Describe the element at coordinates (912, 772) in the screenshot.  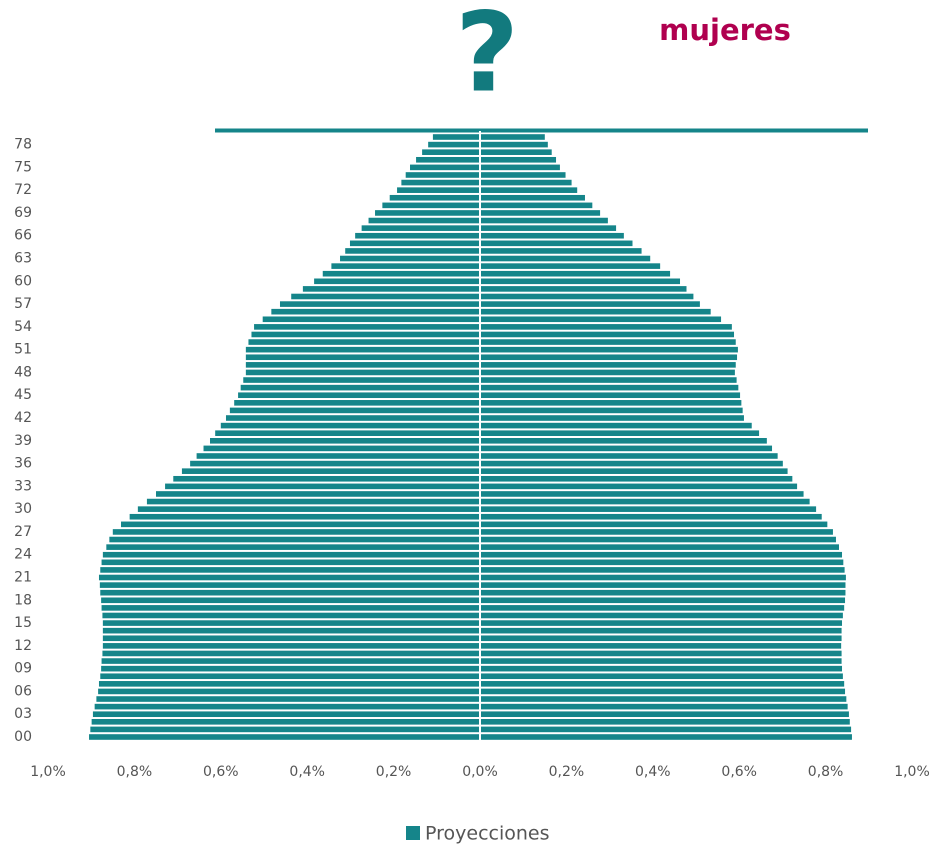
I see `x-tick-label: 1,0%` at that location.